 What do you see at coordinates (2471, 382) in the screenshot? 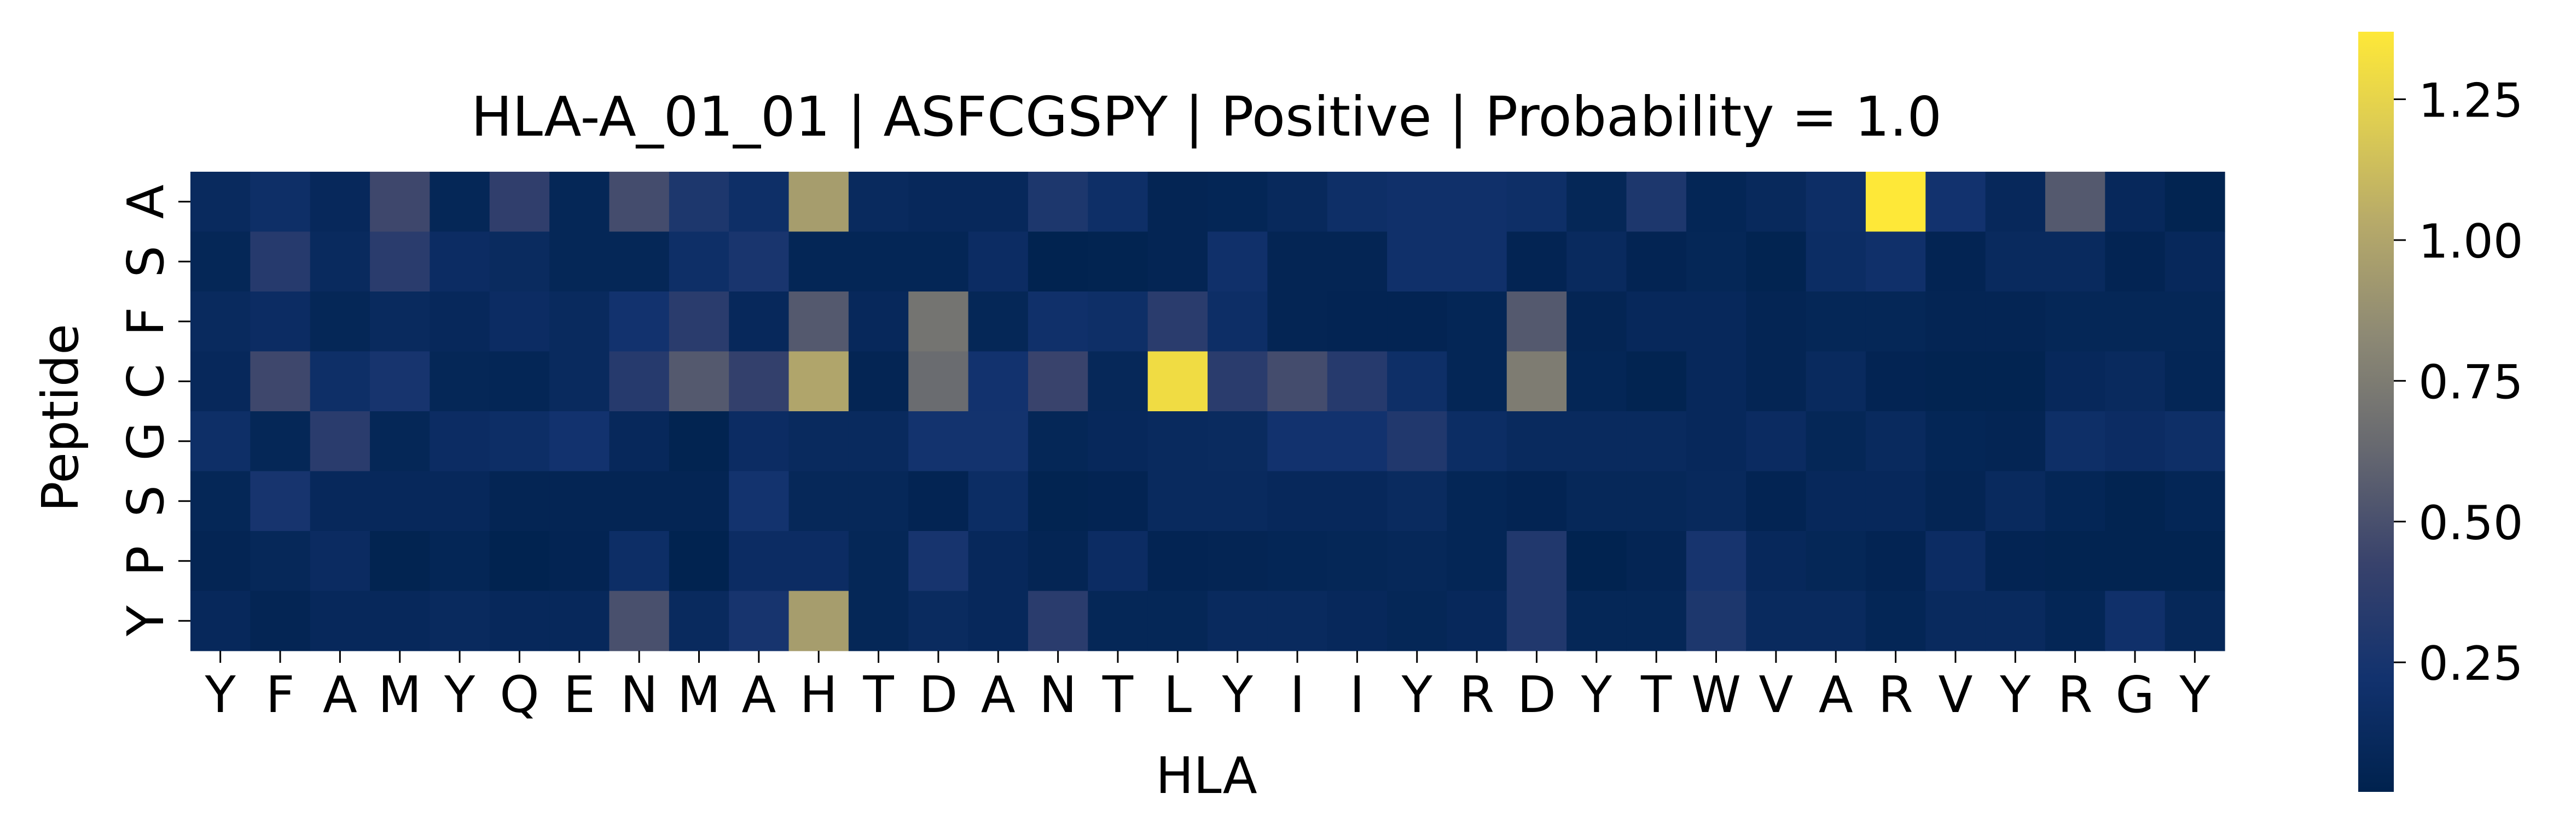
I see `colorbar-tick-label: 0.75` at bounding box center [2471, 382].